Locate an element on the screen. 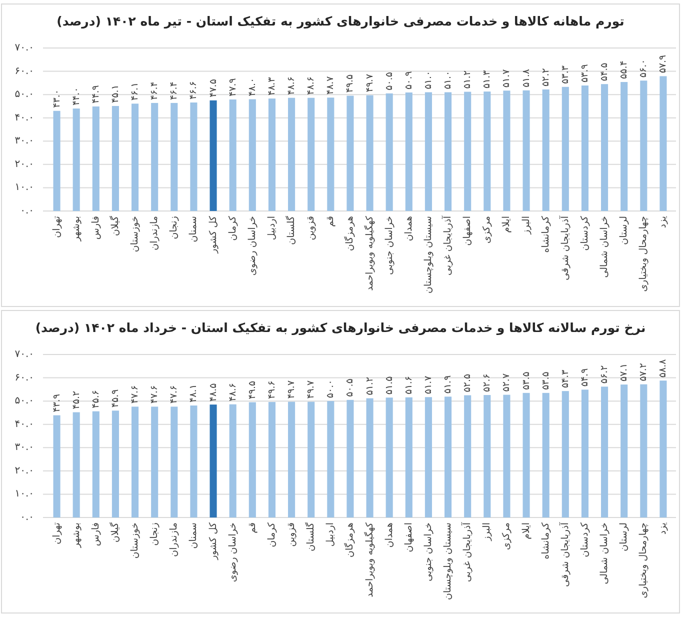  data-label: ۴۸.۵ is located at coordinates (213, 392).